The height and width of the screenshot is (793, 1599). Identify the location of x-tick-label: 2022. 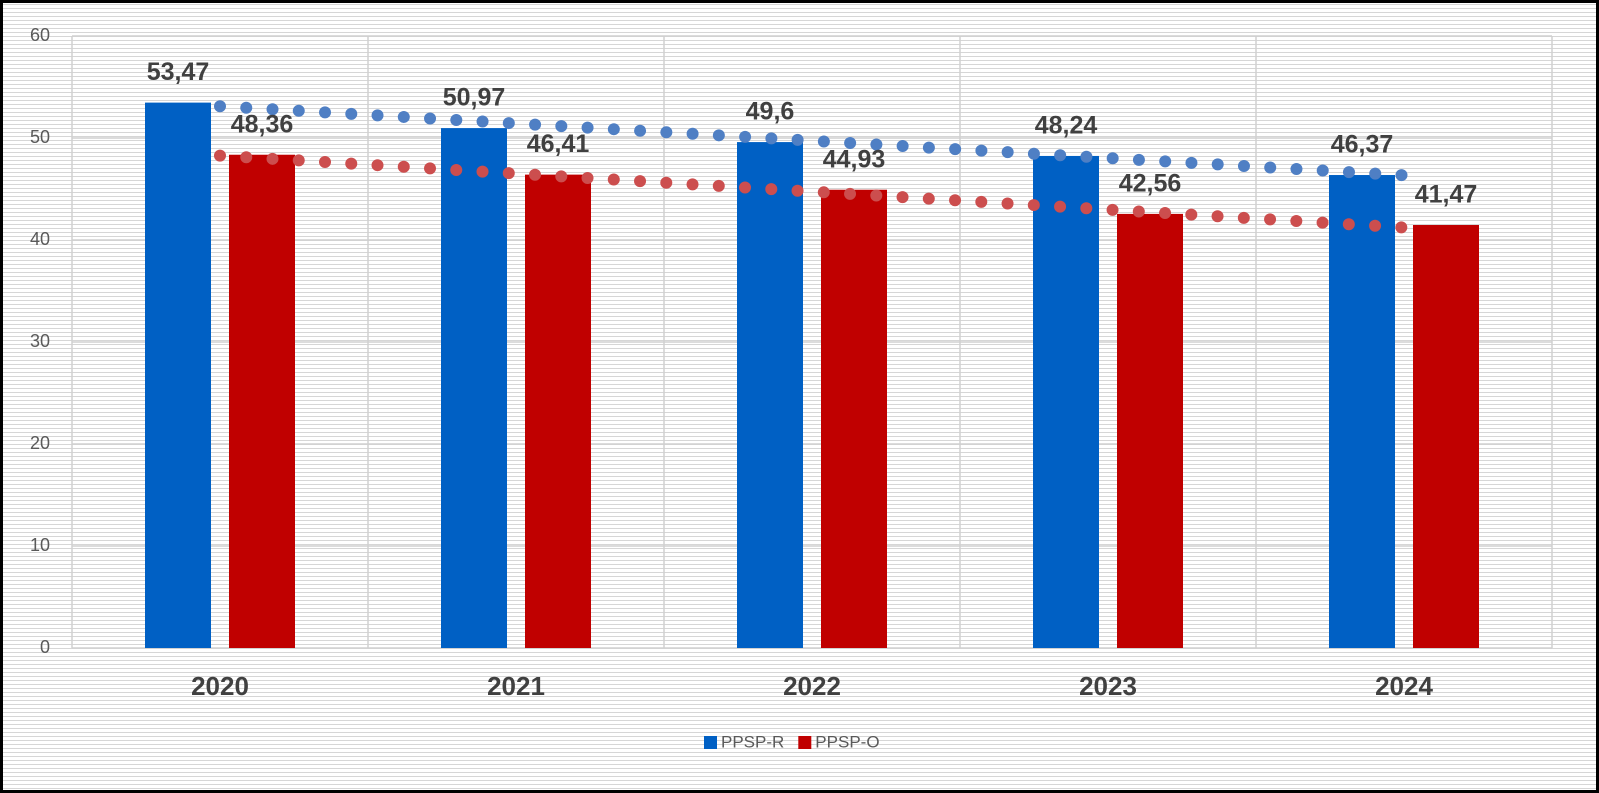
(812, 686).